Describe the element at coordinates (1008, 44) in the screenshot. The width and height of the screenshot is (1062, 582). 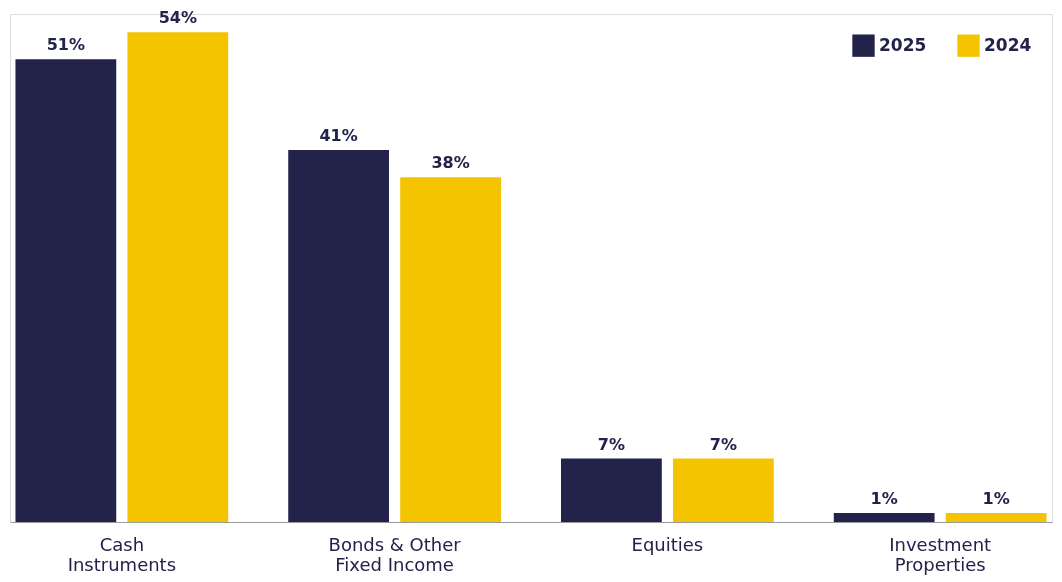
I see `legend-label: 2024` at that location.